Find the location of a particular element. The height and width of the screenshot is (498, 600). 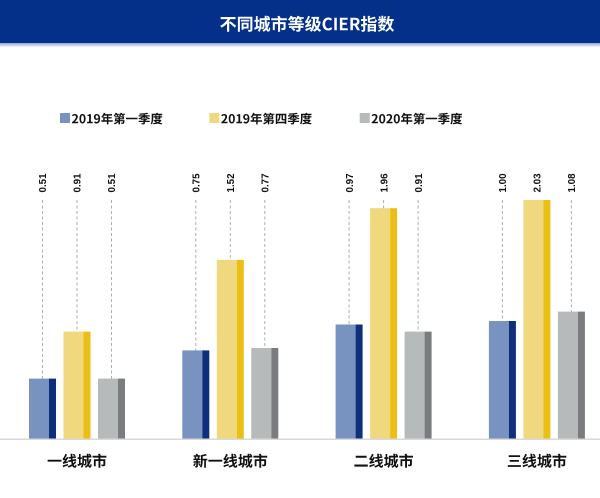

svg-text: 1.96 is located at coordinates (384, 183).